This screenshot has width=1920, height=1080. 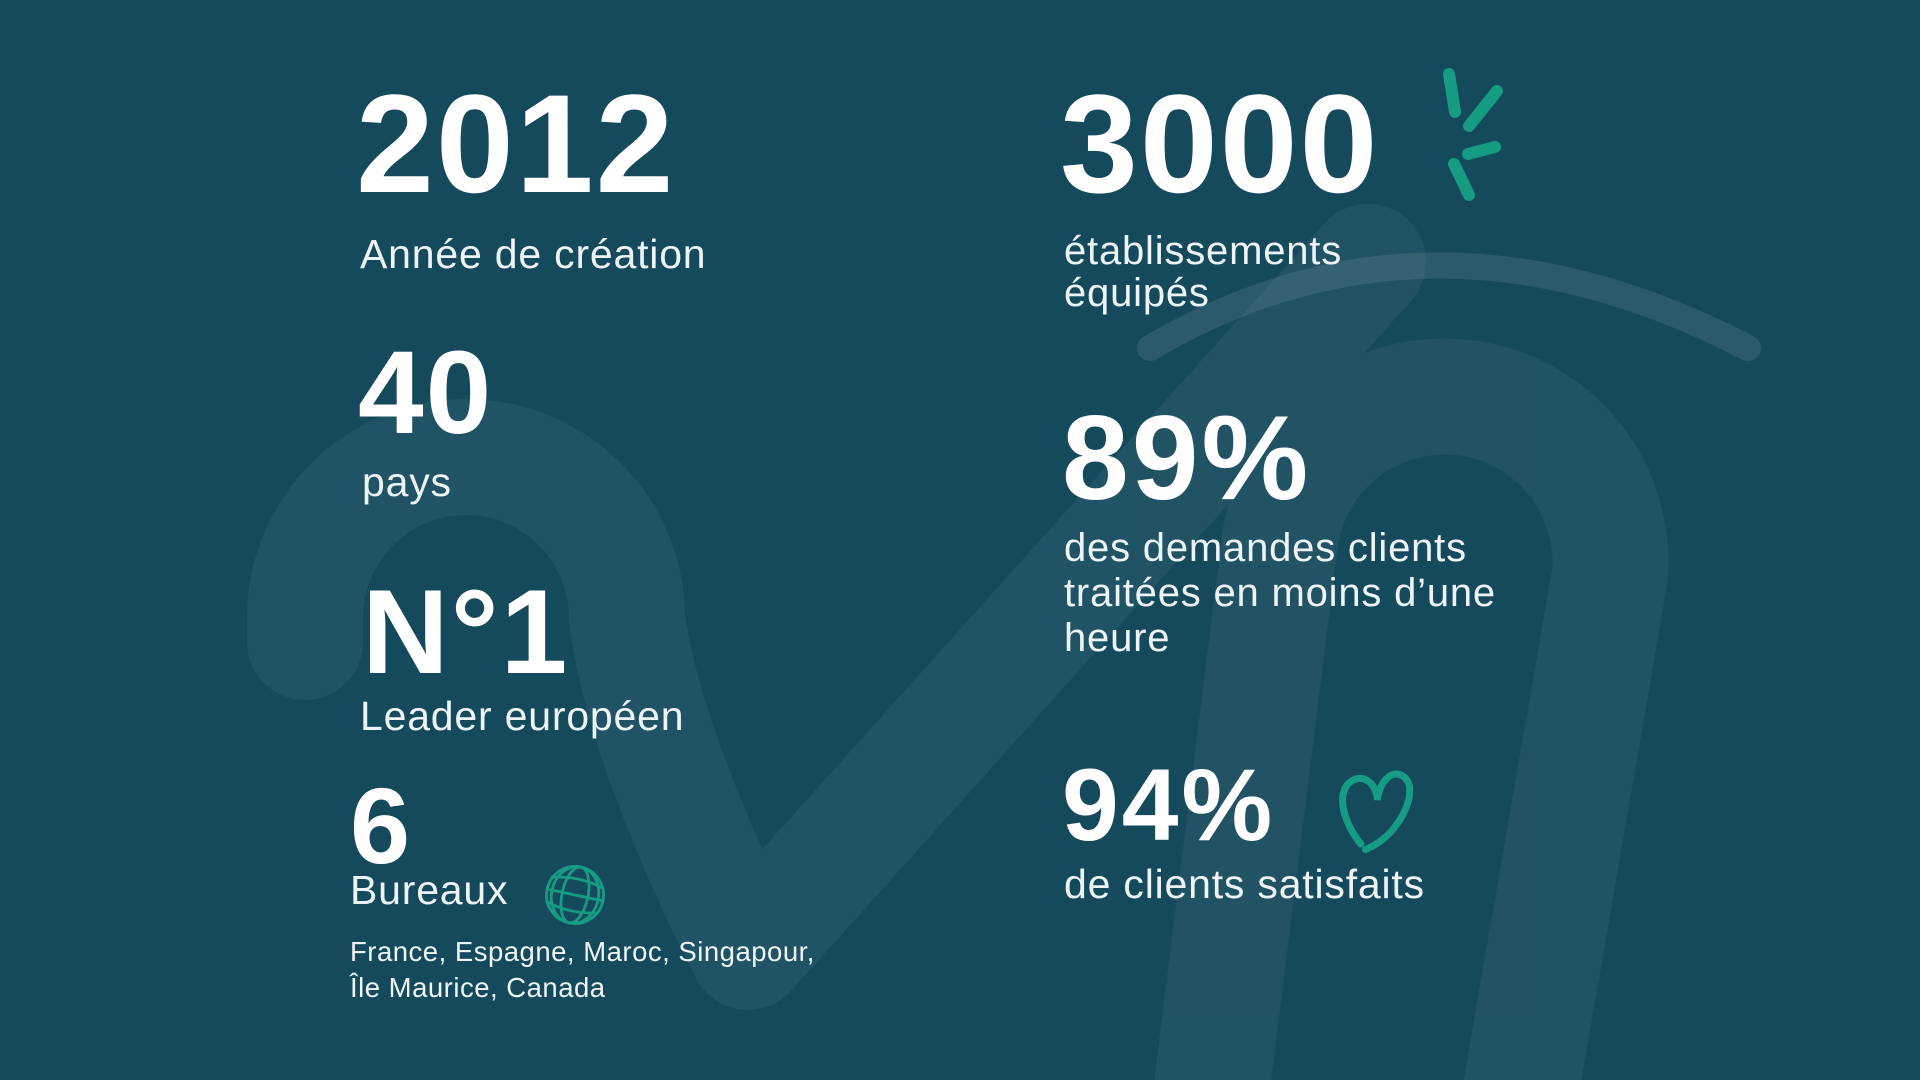 I want to click on heart-icon, so click(x=1376, y=812).